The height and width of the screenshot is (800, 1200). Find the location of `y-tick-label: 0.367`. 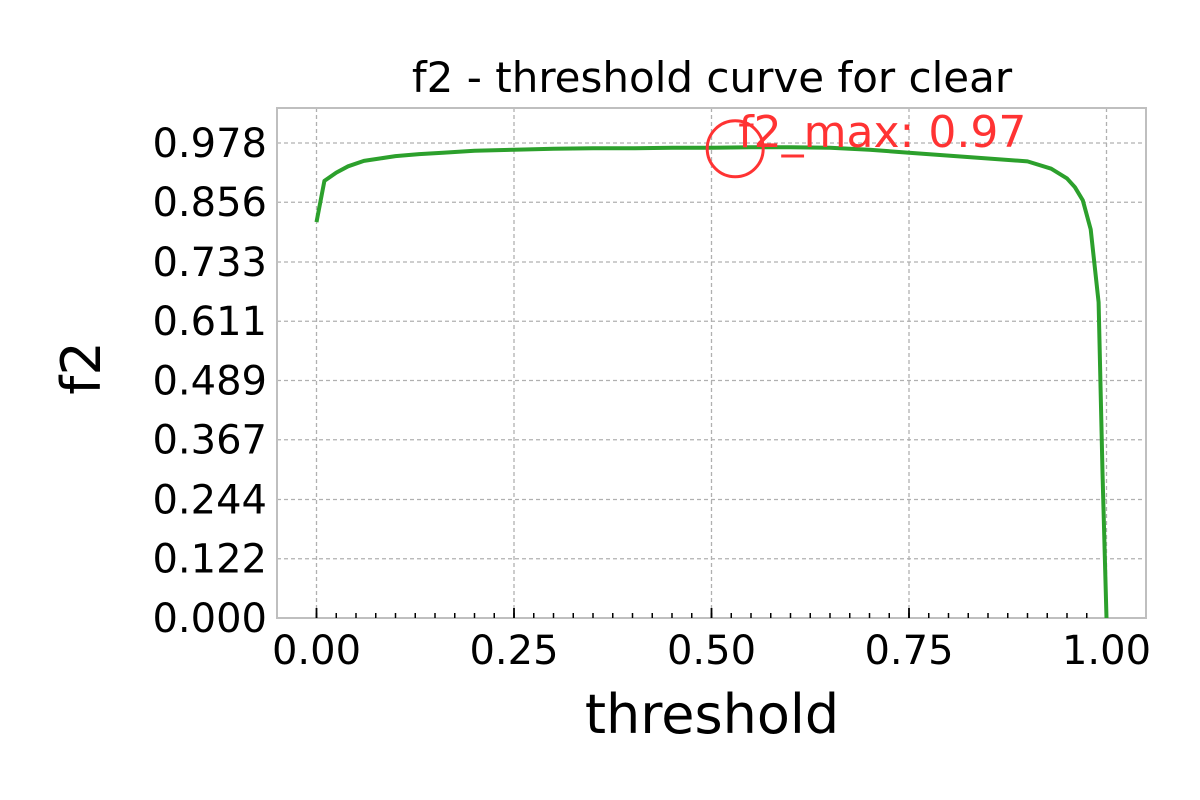

y-tick-label: 0.367 is located at coordinates (209, 441).